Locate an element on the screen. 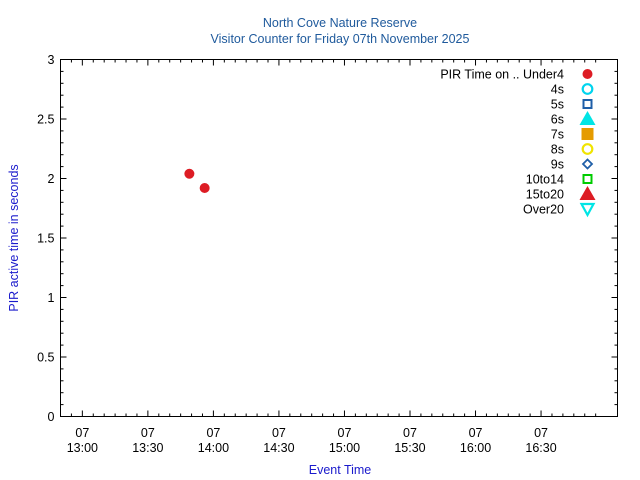 This screenshot has height=480, width=640. y-tick-label: 0 is located at coordinates (51, 417).